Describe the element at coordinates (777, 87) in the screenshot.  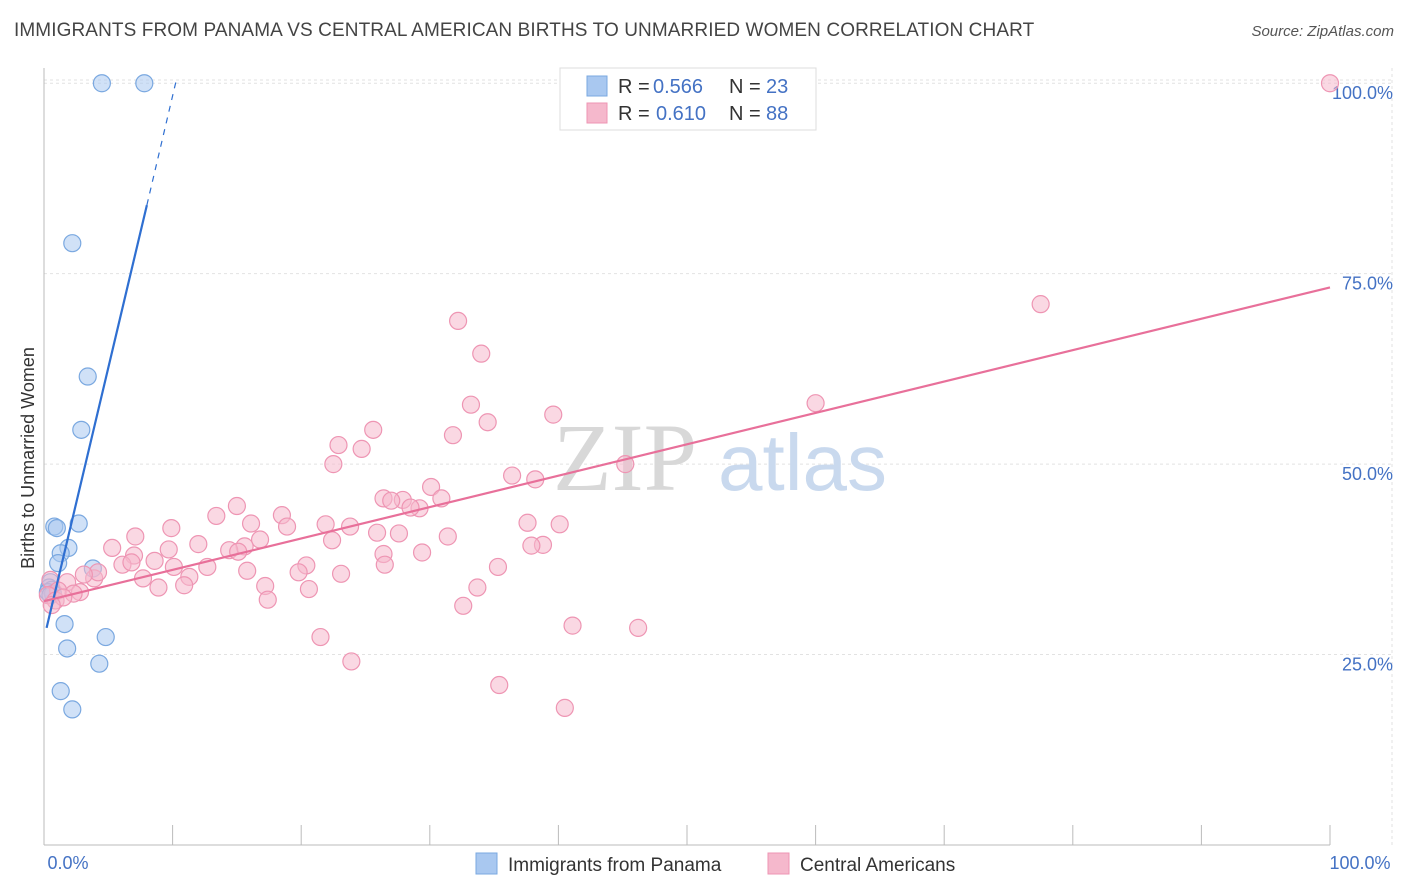
I see `legend-n-value-panama: 23` at that location.